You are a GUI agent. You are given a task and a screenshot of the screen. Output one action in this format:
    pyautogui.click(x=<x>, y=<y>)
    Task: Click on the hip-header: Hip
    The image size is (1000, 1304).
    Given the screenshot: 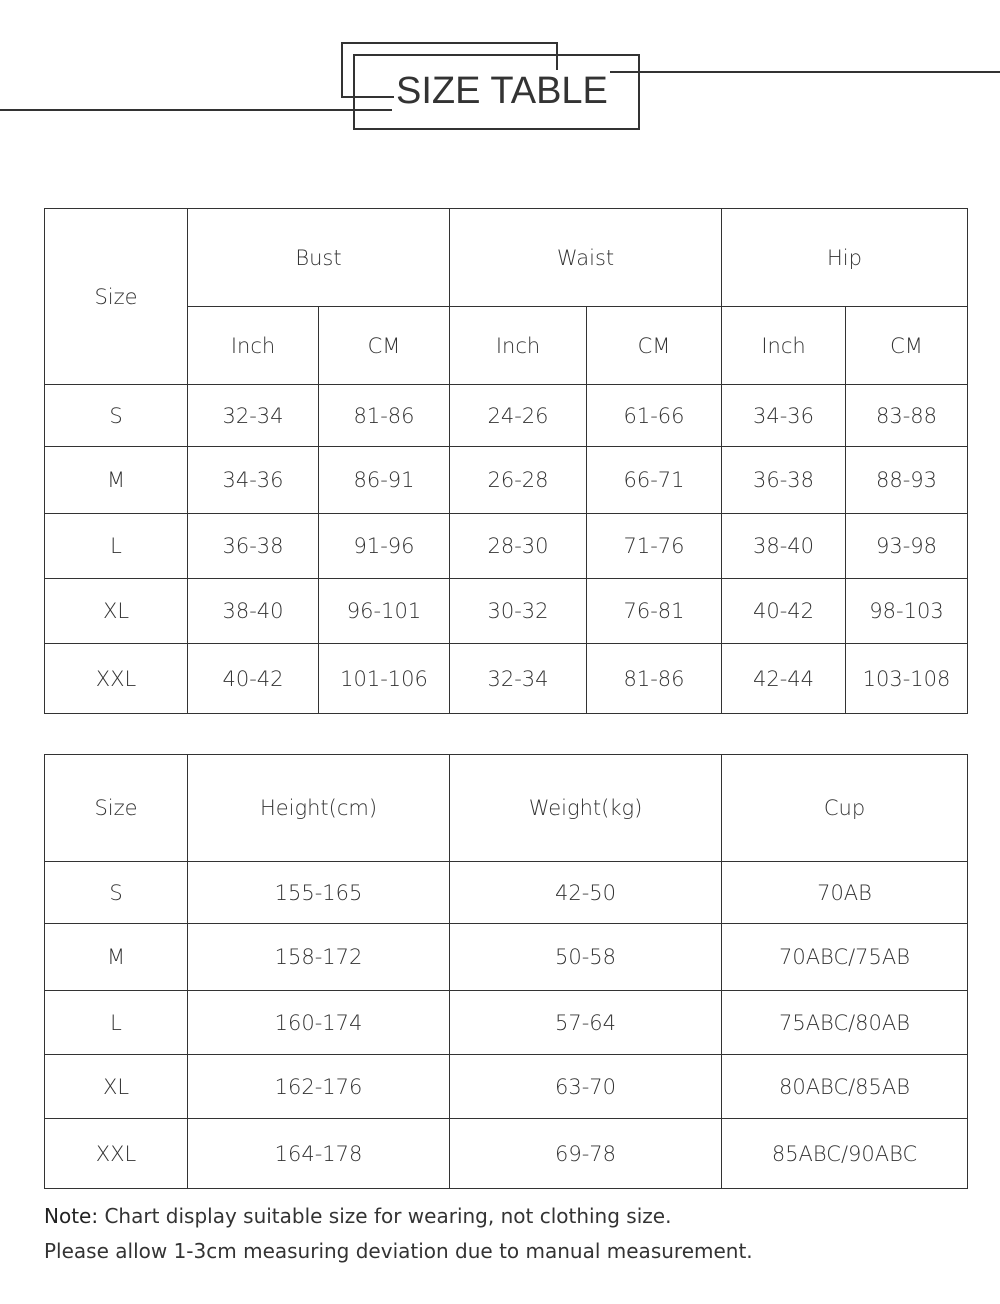 What is the action you would take?
    pyautogui.click(x=844, y=257)
    